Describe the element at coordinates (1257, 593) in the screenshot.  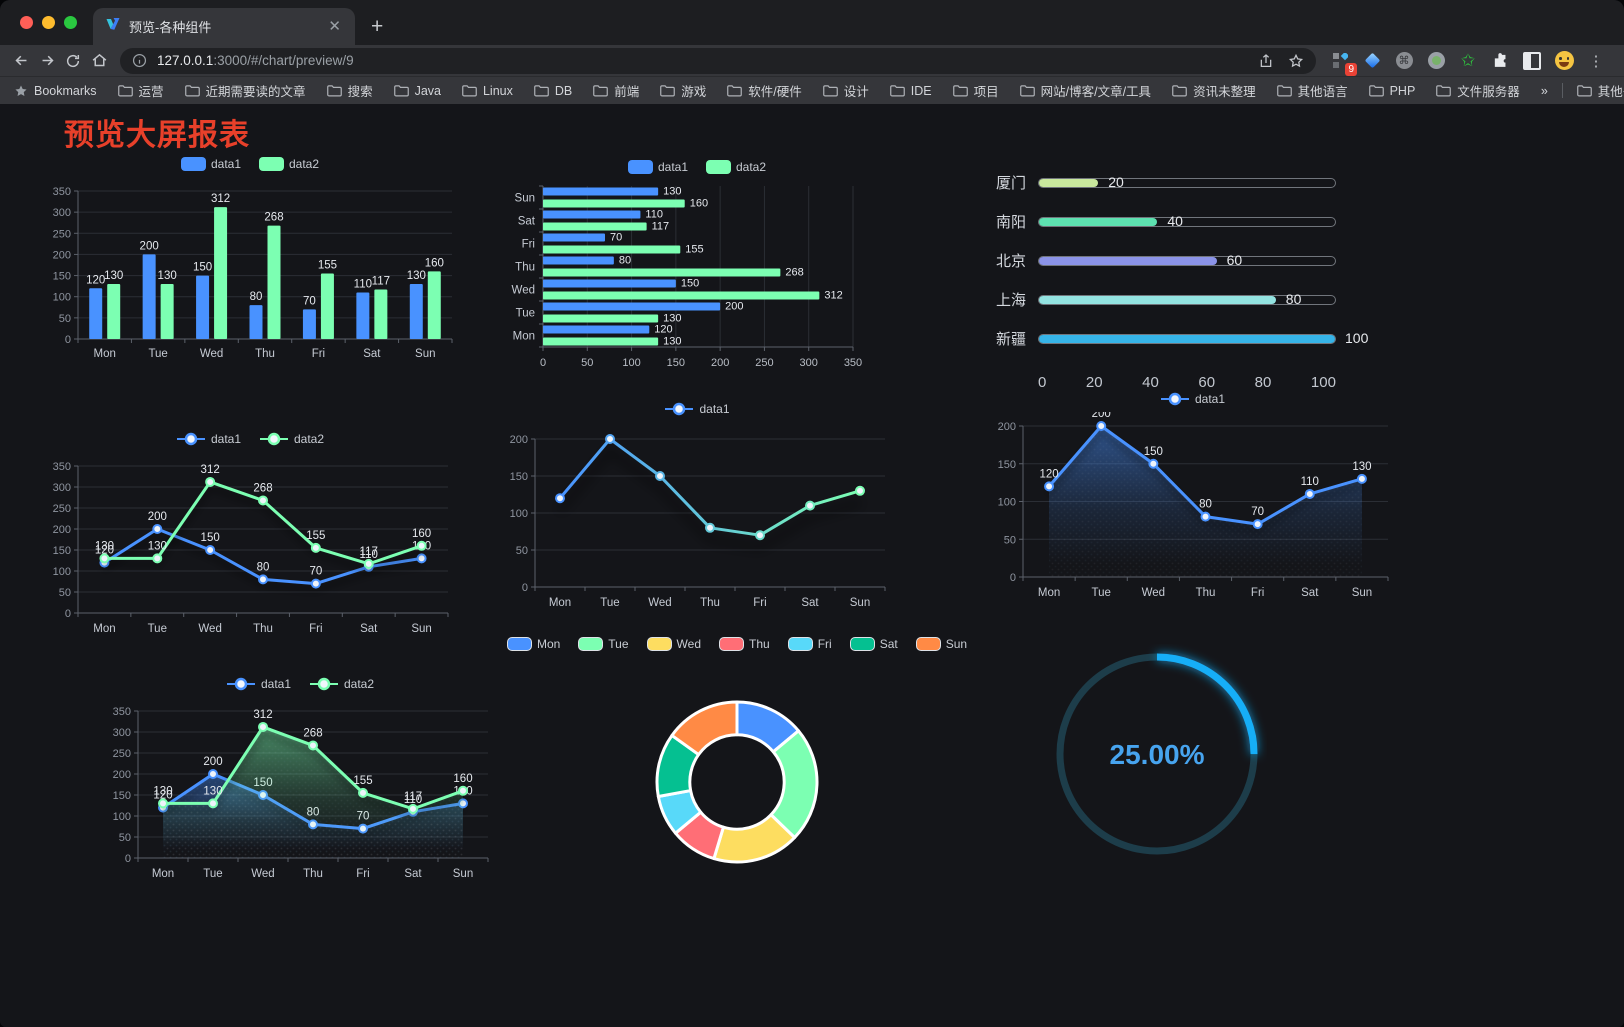
I see `svg-text: Fri` at that location.